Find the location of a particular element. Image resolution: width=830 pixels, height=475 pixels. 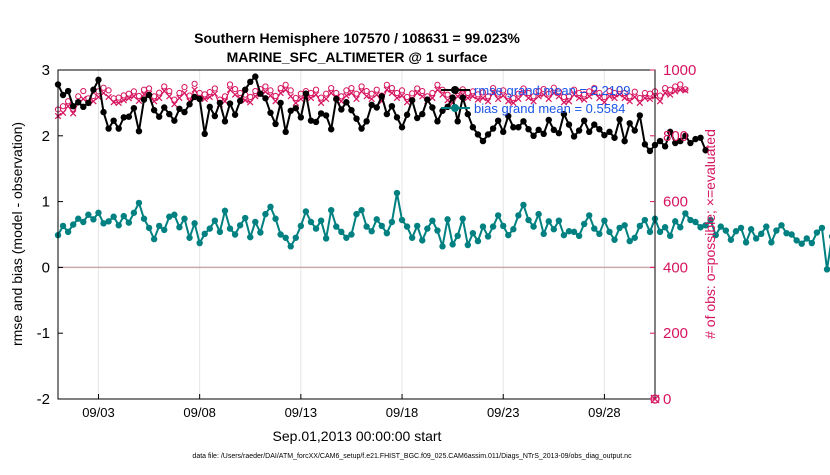

x-tick-label: 09/03 is located at coordinates (98, 412).